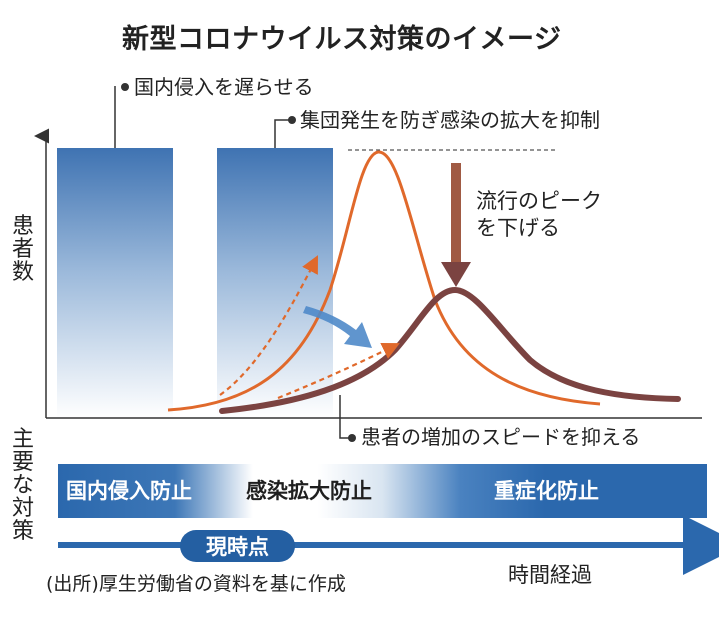 This screenshot has width=719, height=644. What do you see at coordinates (456, 215) in the screenshot?
I see `lower-peak-arrow-shaft` at bounding box center [456, 215].